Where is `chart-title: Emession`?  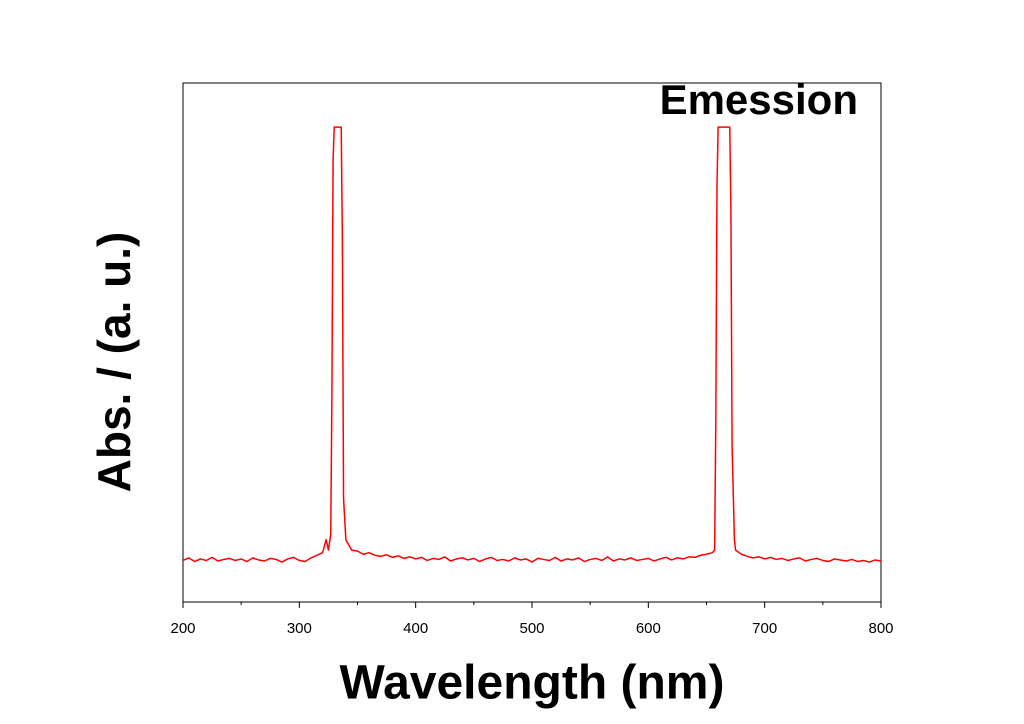 chart-title: Emession is located at coordinates (759, 99).